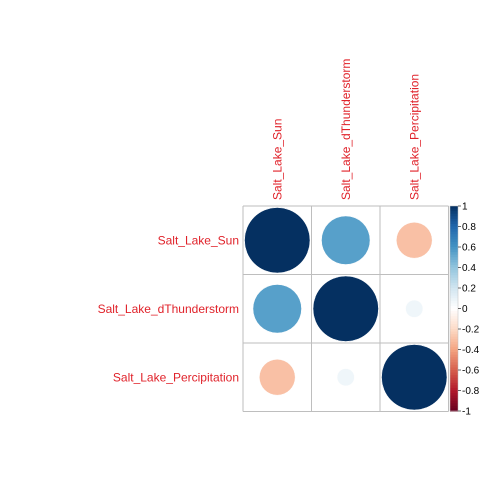 This screenshot has width=480, height=480. Describe the element at coordinates (471, 330) in the screenshot. I see `colorbar-tick-label: -0.2` at that location.